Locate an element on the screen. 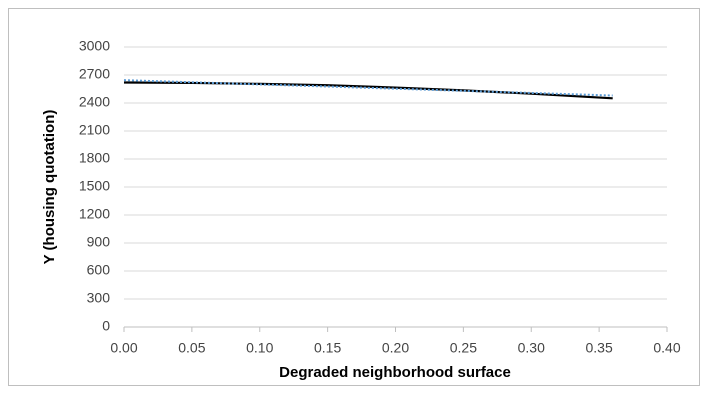 The width and height of the screenshot is (708, 400). y-tick-label: 600 is located at coordinates (99, 270).